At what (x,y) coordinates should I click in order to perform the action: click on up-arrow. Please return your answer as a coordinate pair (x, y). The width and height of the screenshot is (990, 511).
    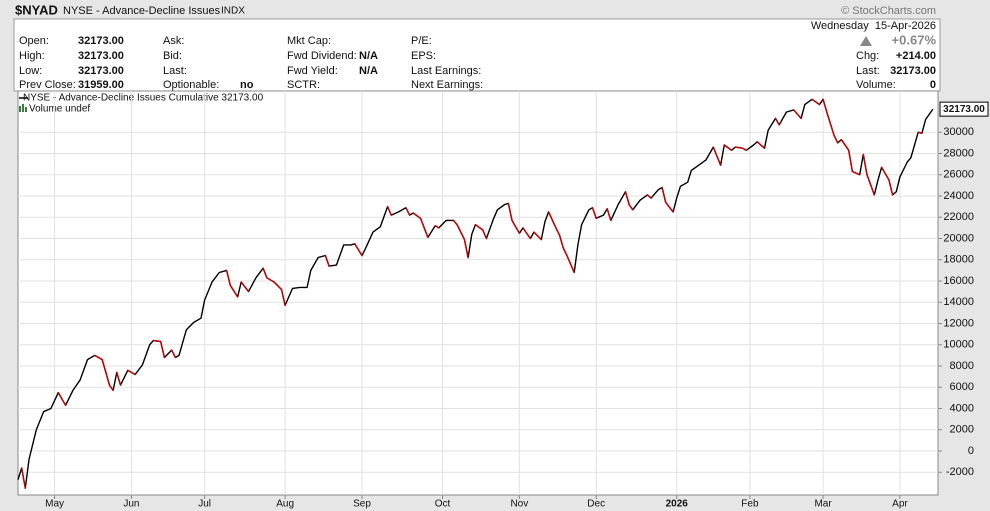
    Looking at the image, I should click on (866, 41).